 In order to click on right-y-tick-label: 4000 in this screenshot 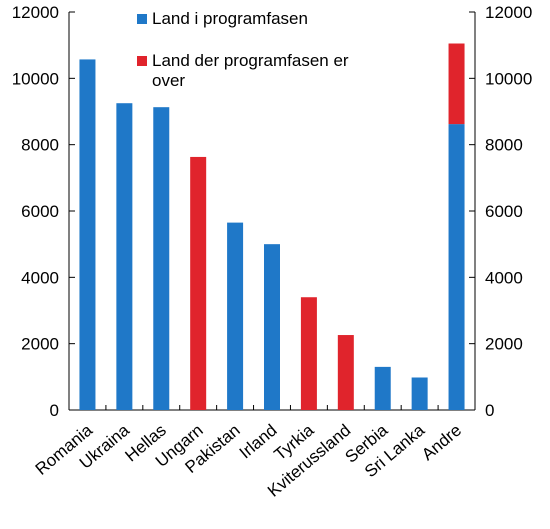, I will do `click(504, 277)`.